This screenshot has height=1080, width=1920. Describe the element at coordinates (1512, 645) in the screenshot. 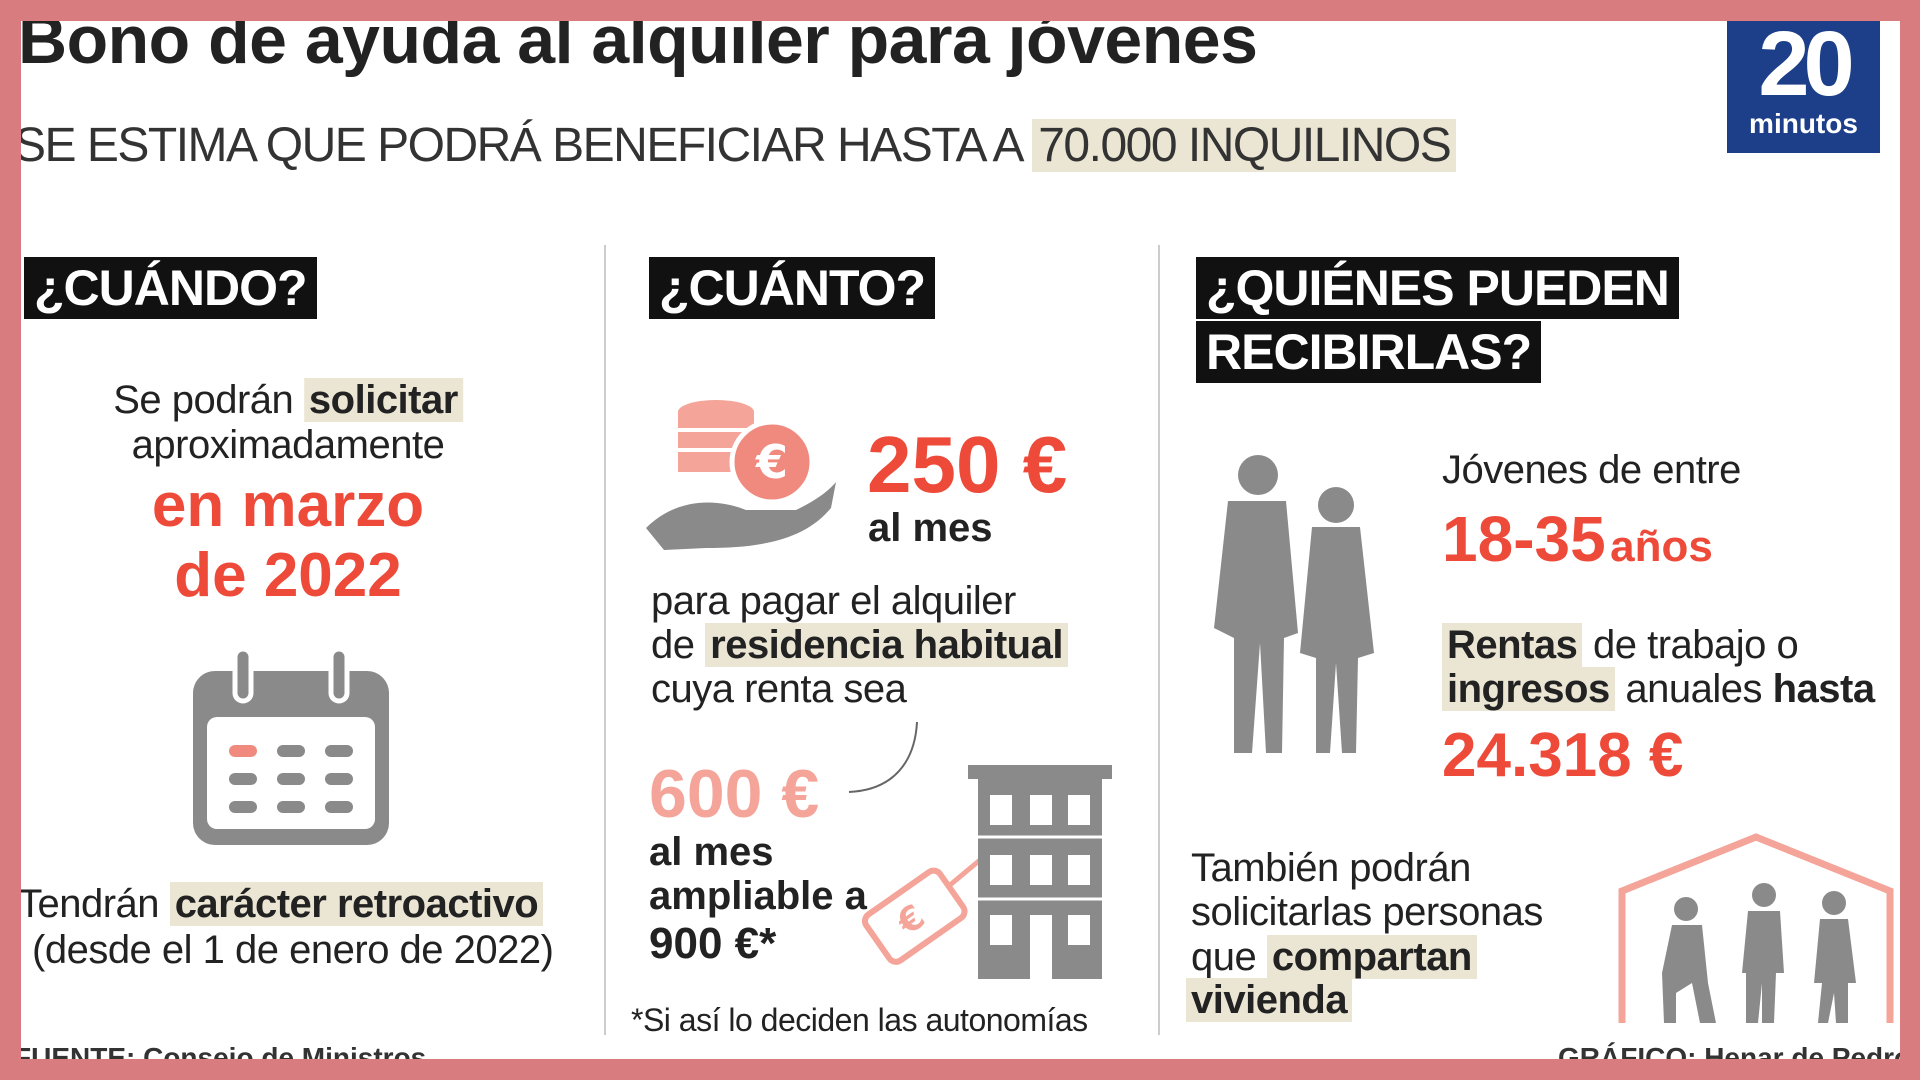

I see `highlight: Rentas` at that location.